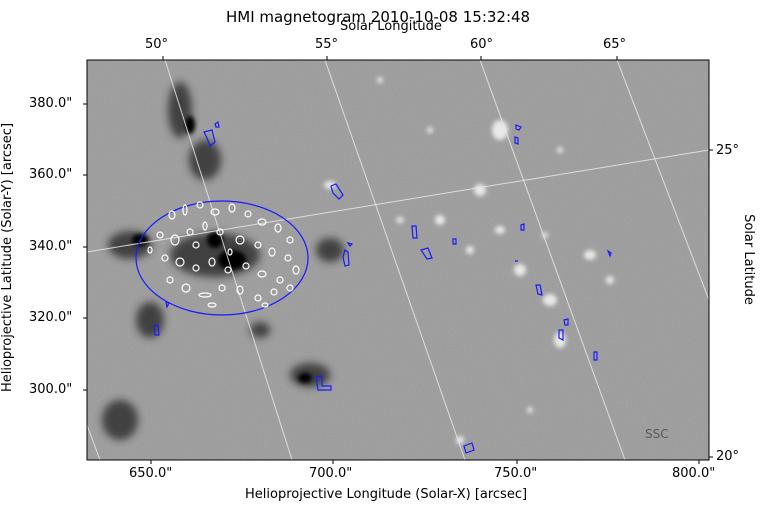 This screenshot has height=513, width=770. I want to click on y-tick-label: 380.0", so click(51, 103).